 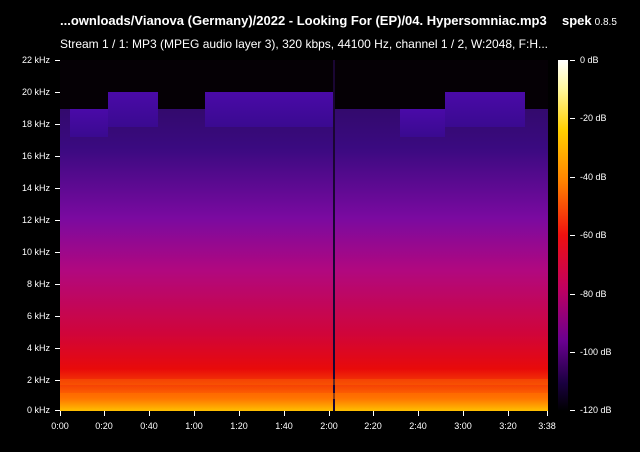 What do you see at coordinates (605, 22) in the screenshot?
I see `app-version: 0.8.5` at bounding box center [605, 22].